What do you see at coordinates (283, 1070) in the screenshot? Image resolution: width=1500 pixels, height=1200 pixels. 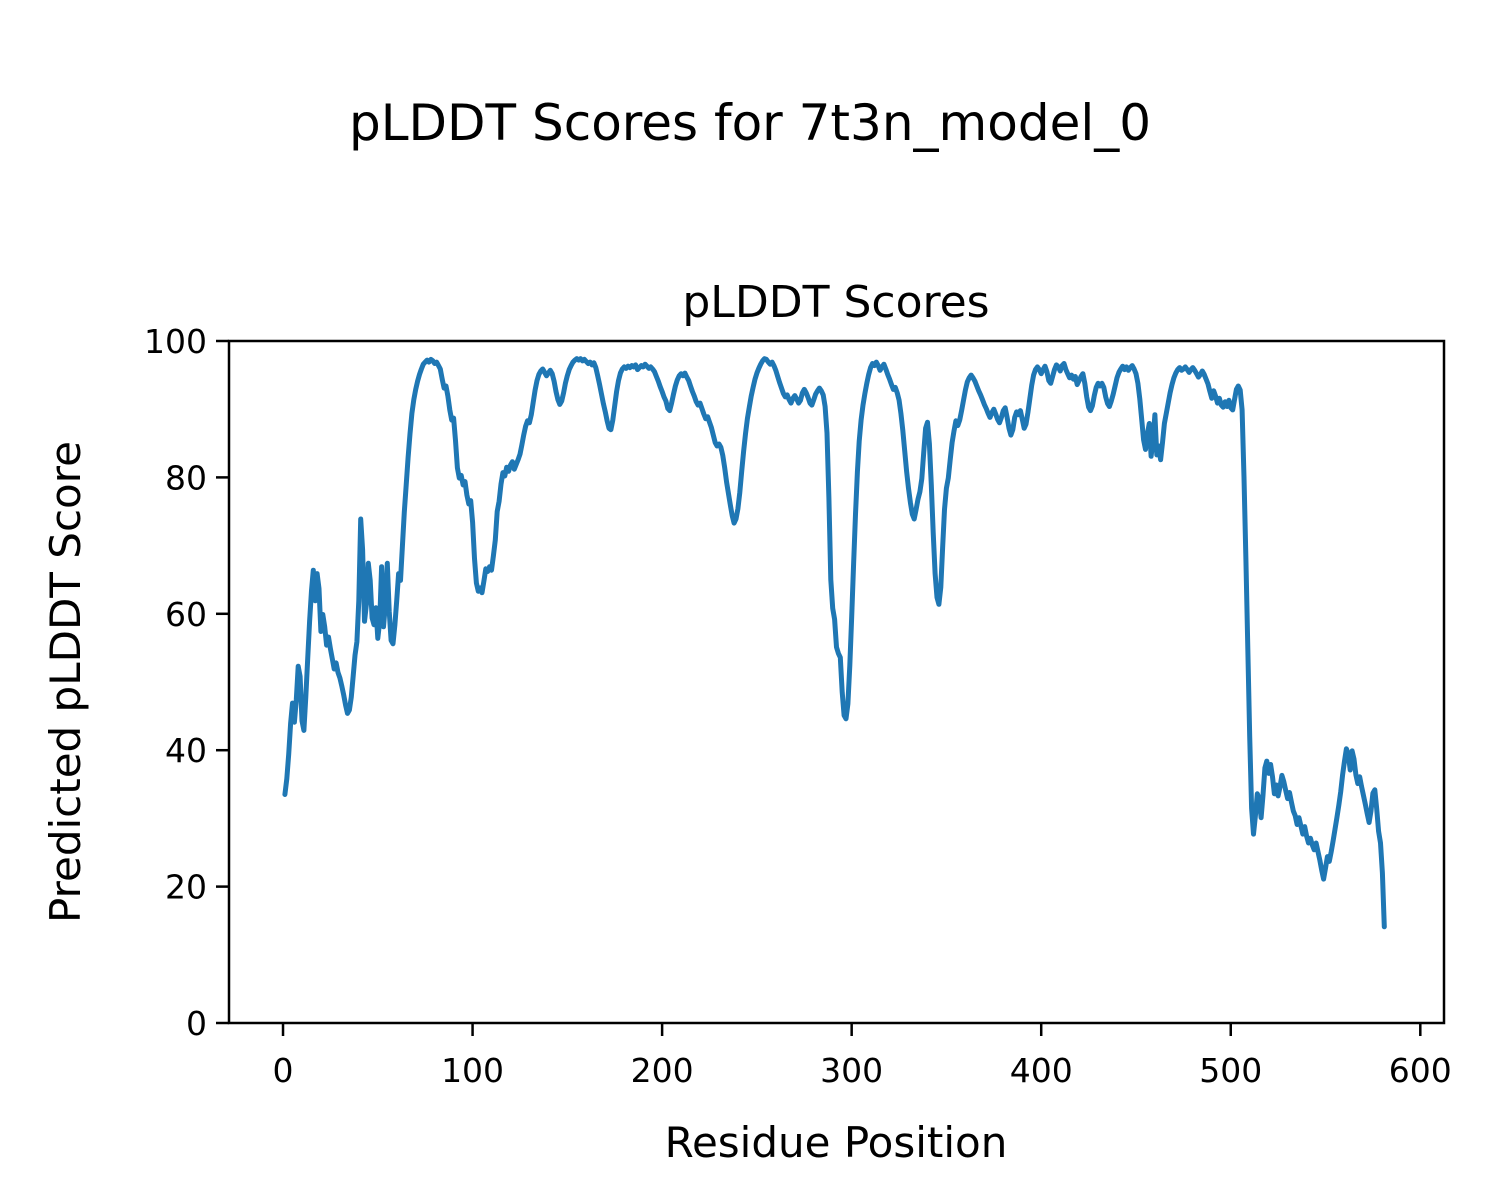 I see `x-tick-label: 0` at bounding box center [283, 1070].